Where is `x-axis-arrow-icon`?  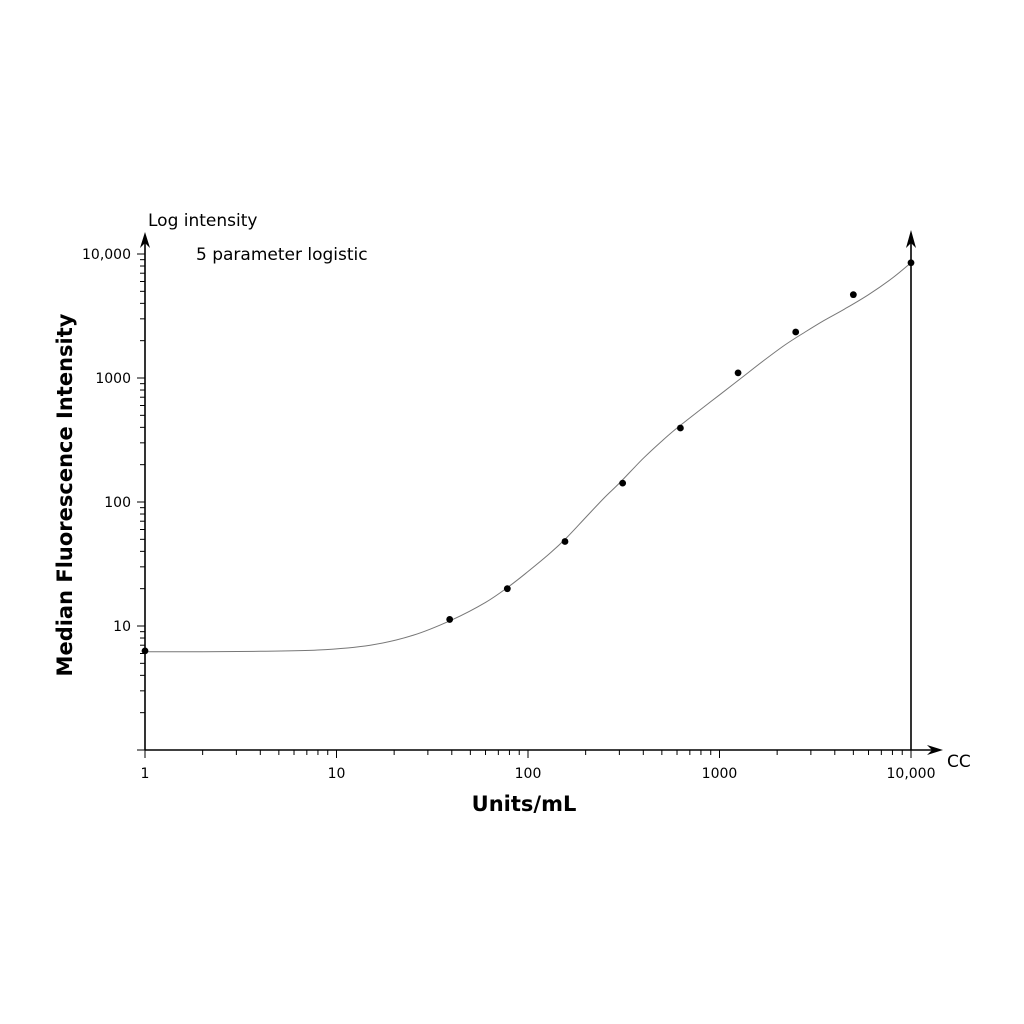
x-axis-arrow-icon is located at coordinates (935, 750).